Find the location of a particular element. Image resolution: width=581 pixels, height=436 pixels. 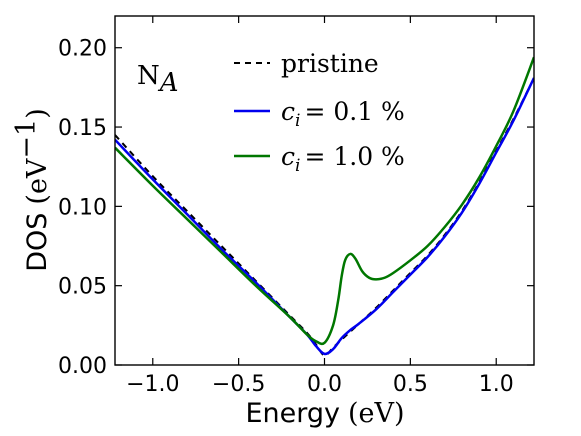

x-tick-label: 0.5 is located at coordinates (410, 384).